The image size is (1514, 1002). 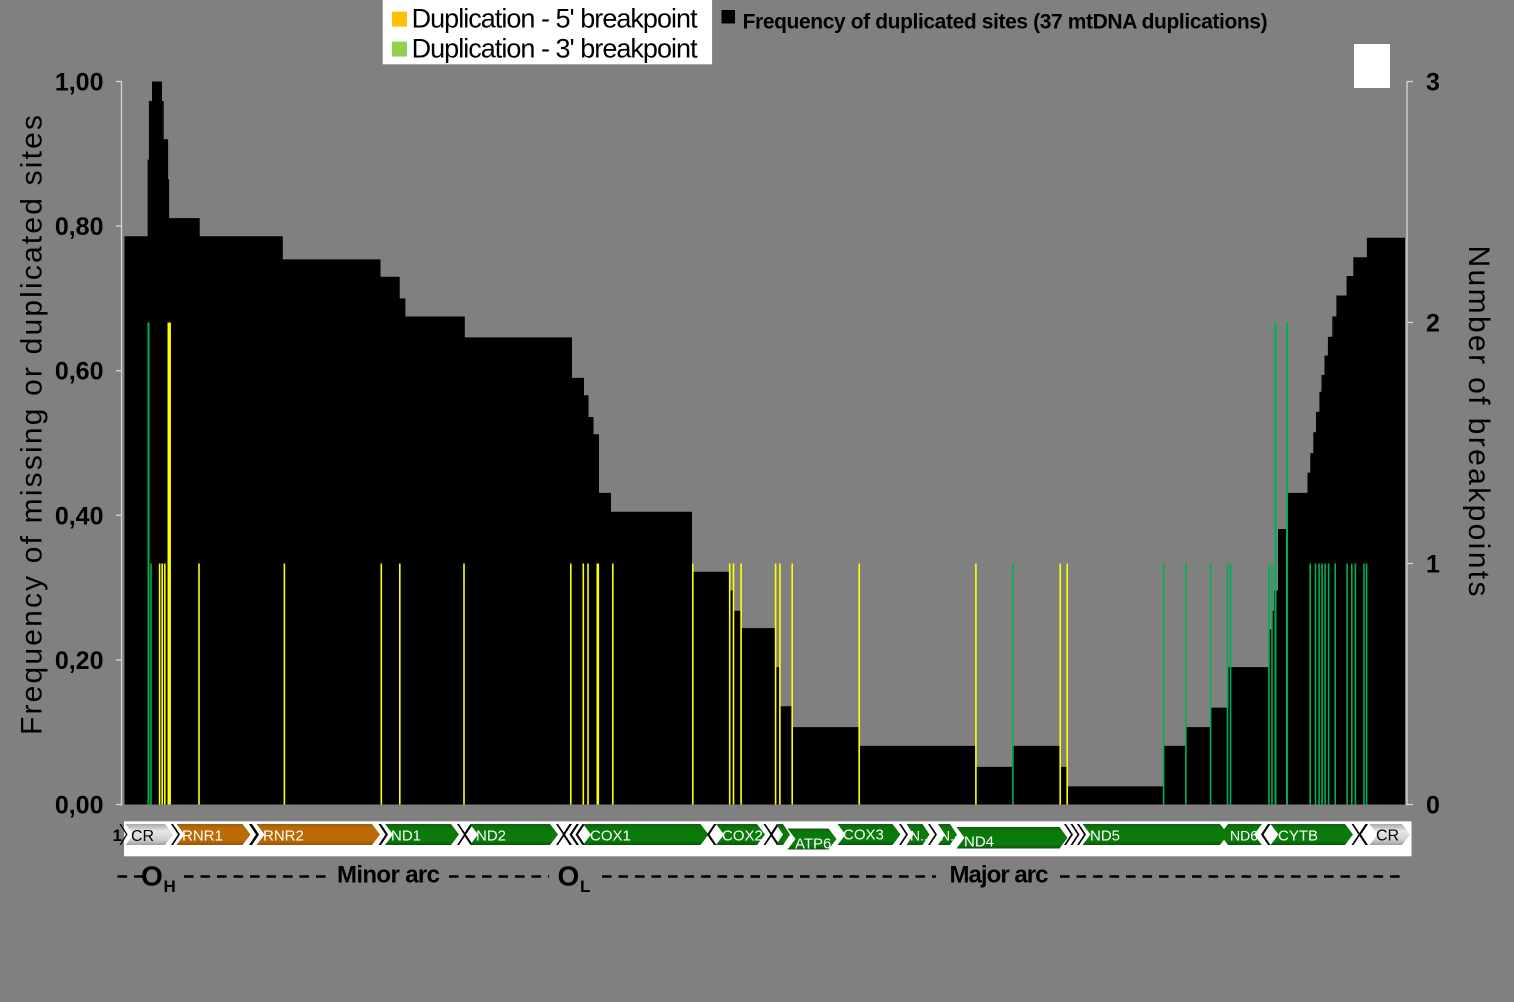 I want to click on svg-text: RNR2, so click(x=283, y=836).